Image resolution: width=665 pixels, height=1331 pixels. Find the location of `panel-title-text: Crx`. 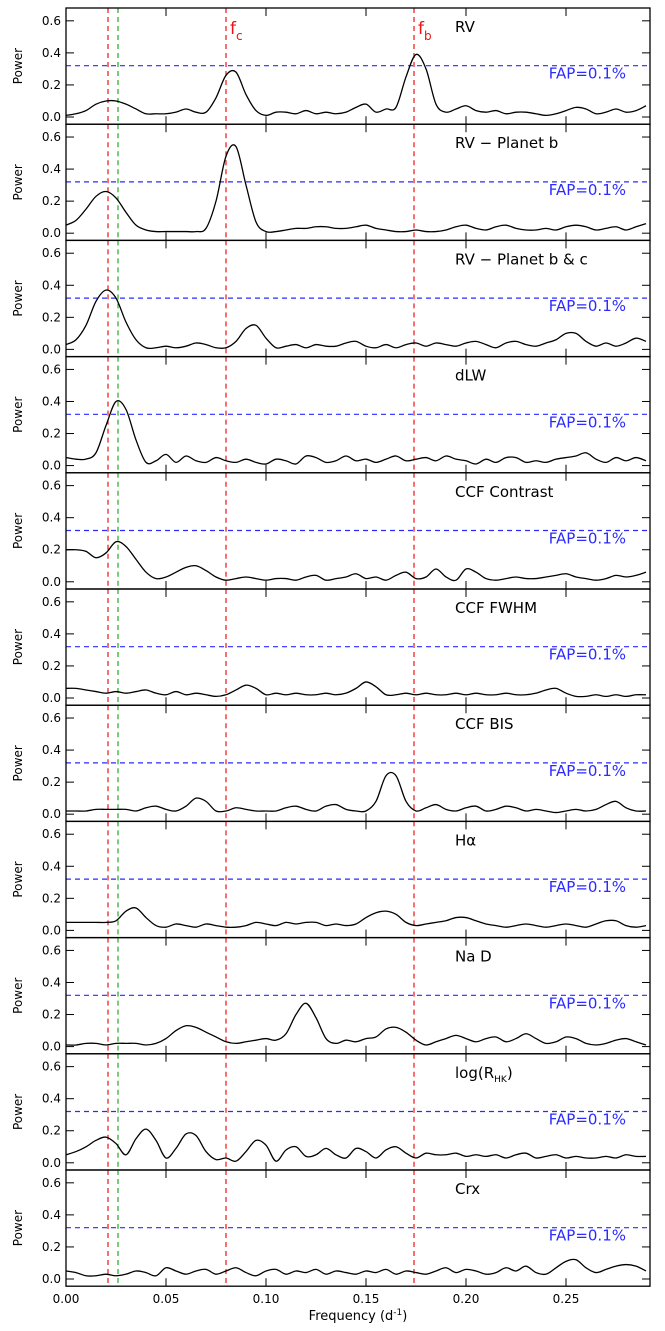

panel-title-text: Crx is located at coordinates (467, 1189).